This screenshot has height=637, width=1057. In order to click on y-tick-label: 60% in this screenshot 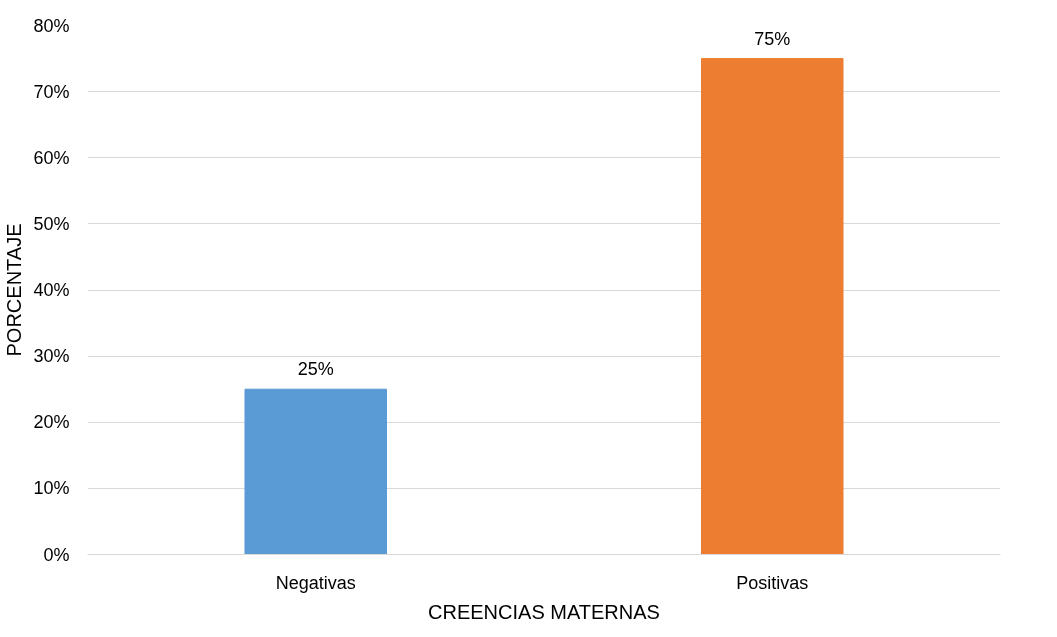, I will do `click(51, 157)`.